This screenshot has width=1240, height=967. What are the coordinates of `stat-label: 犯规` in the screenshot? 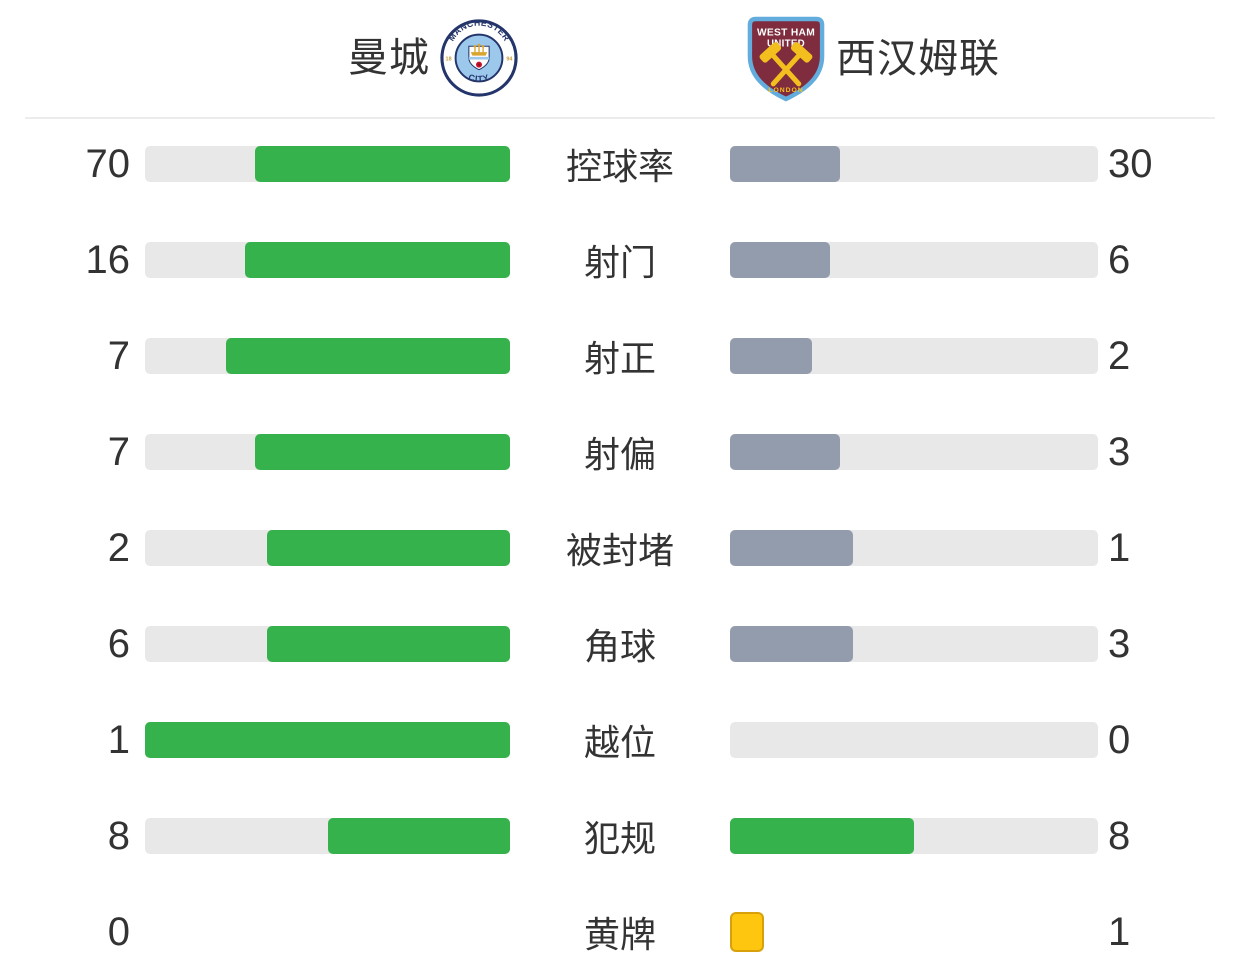 It's located at (619, 838).